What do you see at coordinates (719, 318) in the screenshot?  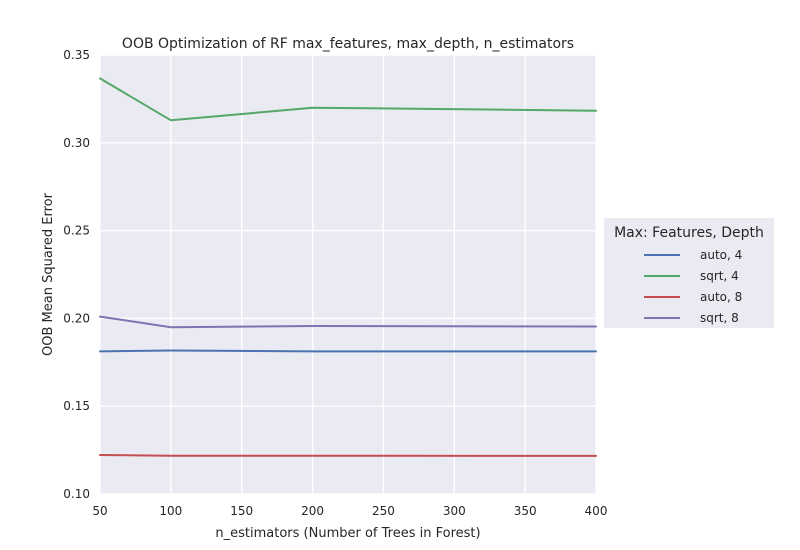 I see `legend-label-3: sqrt, 8` at bounding box center [719, 318].